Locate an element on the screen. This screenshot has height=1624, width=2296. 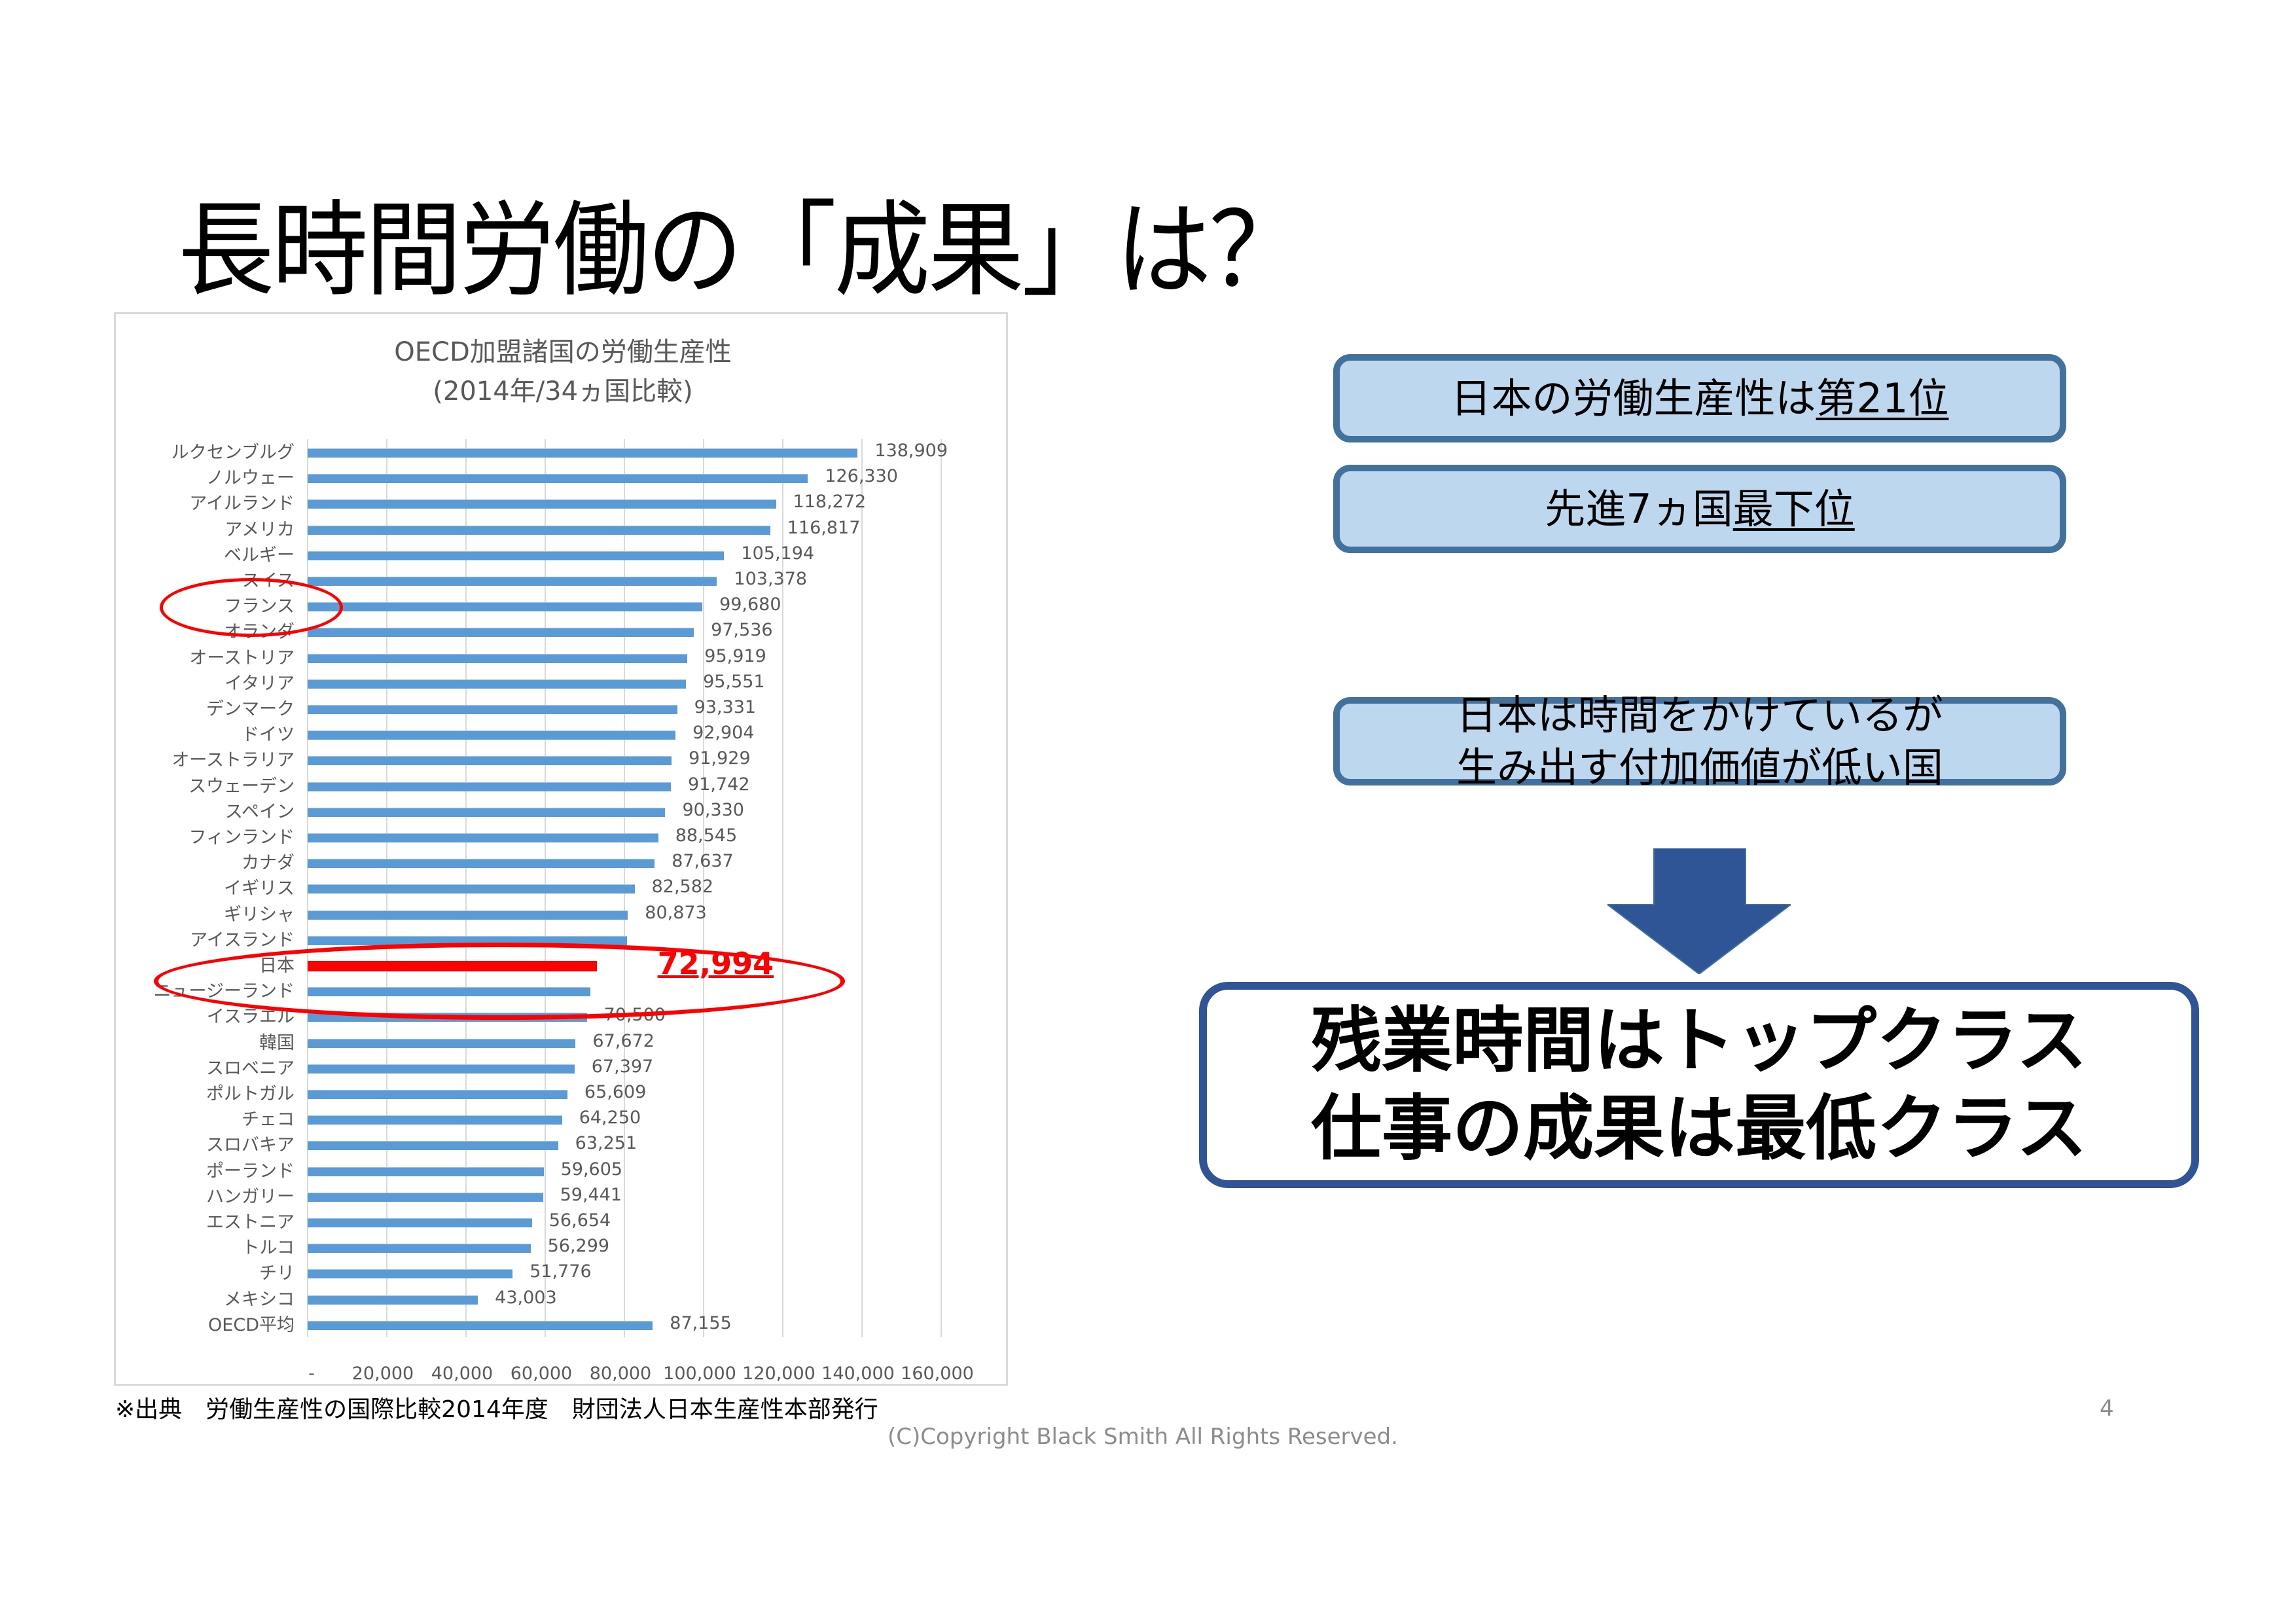
value-label: 87,637 is located at coordinates (703, 861).